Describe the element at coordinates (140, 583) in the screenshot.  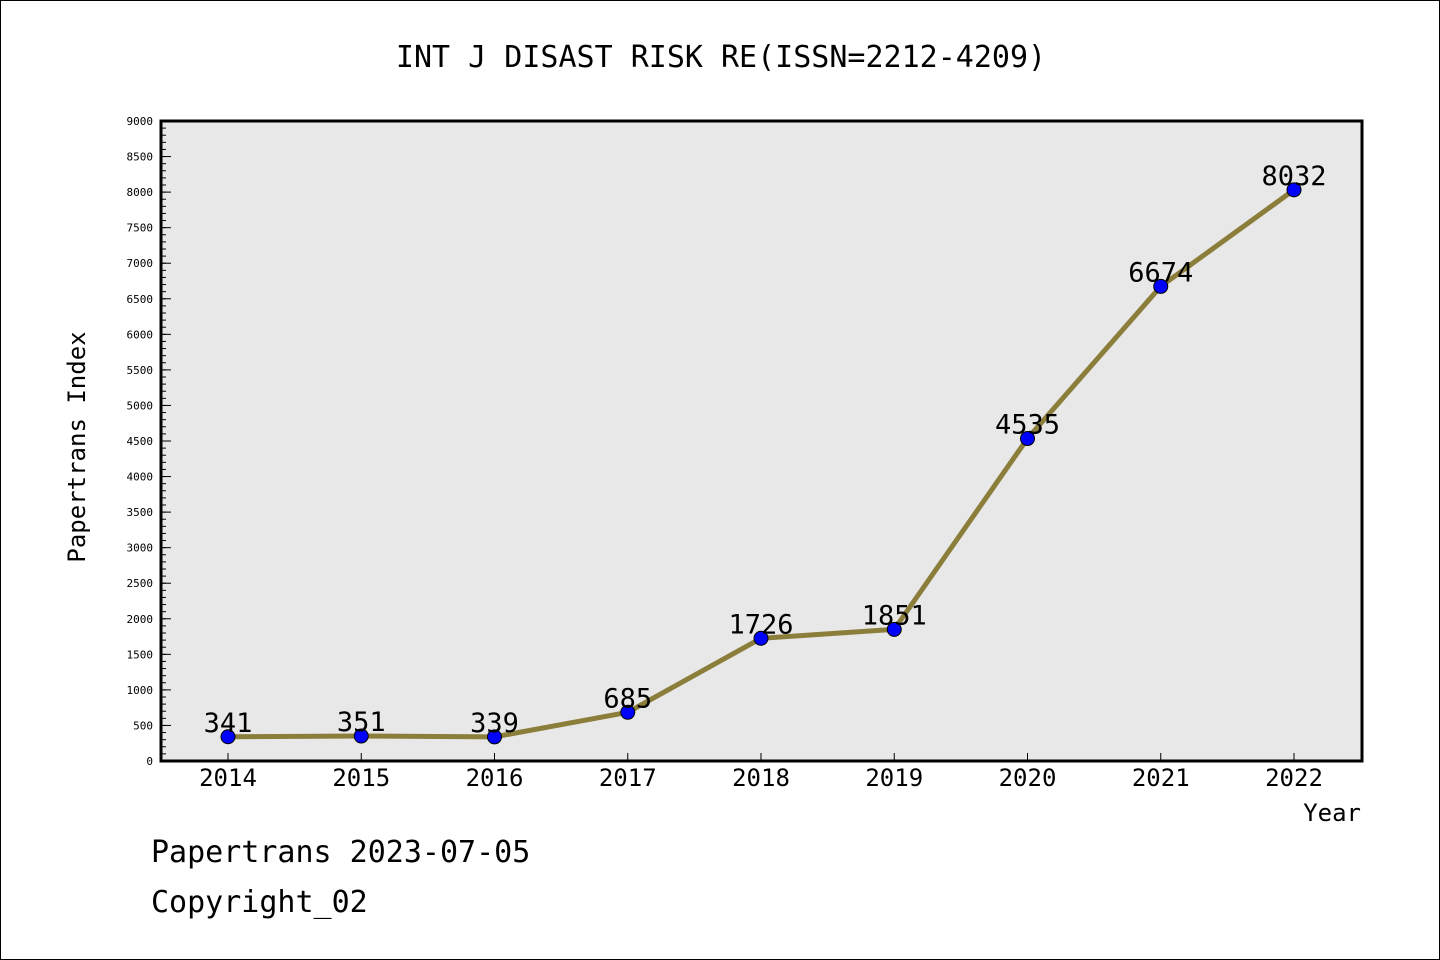
I see `y-tick-label: 2500` at that location.